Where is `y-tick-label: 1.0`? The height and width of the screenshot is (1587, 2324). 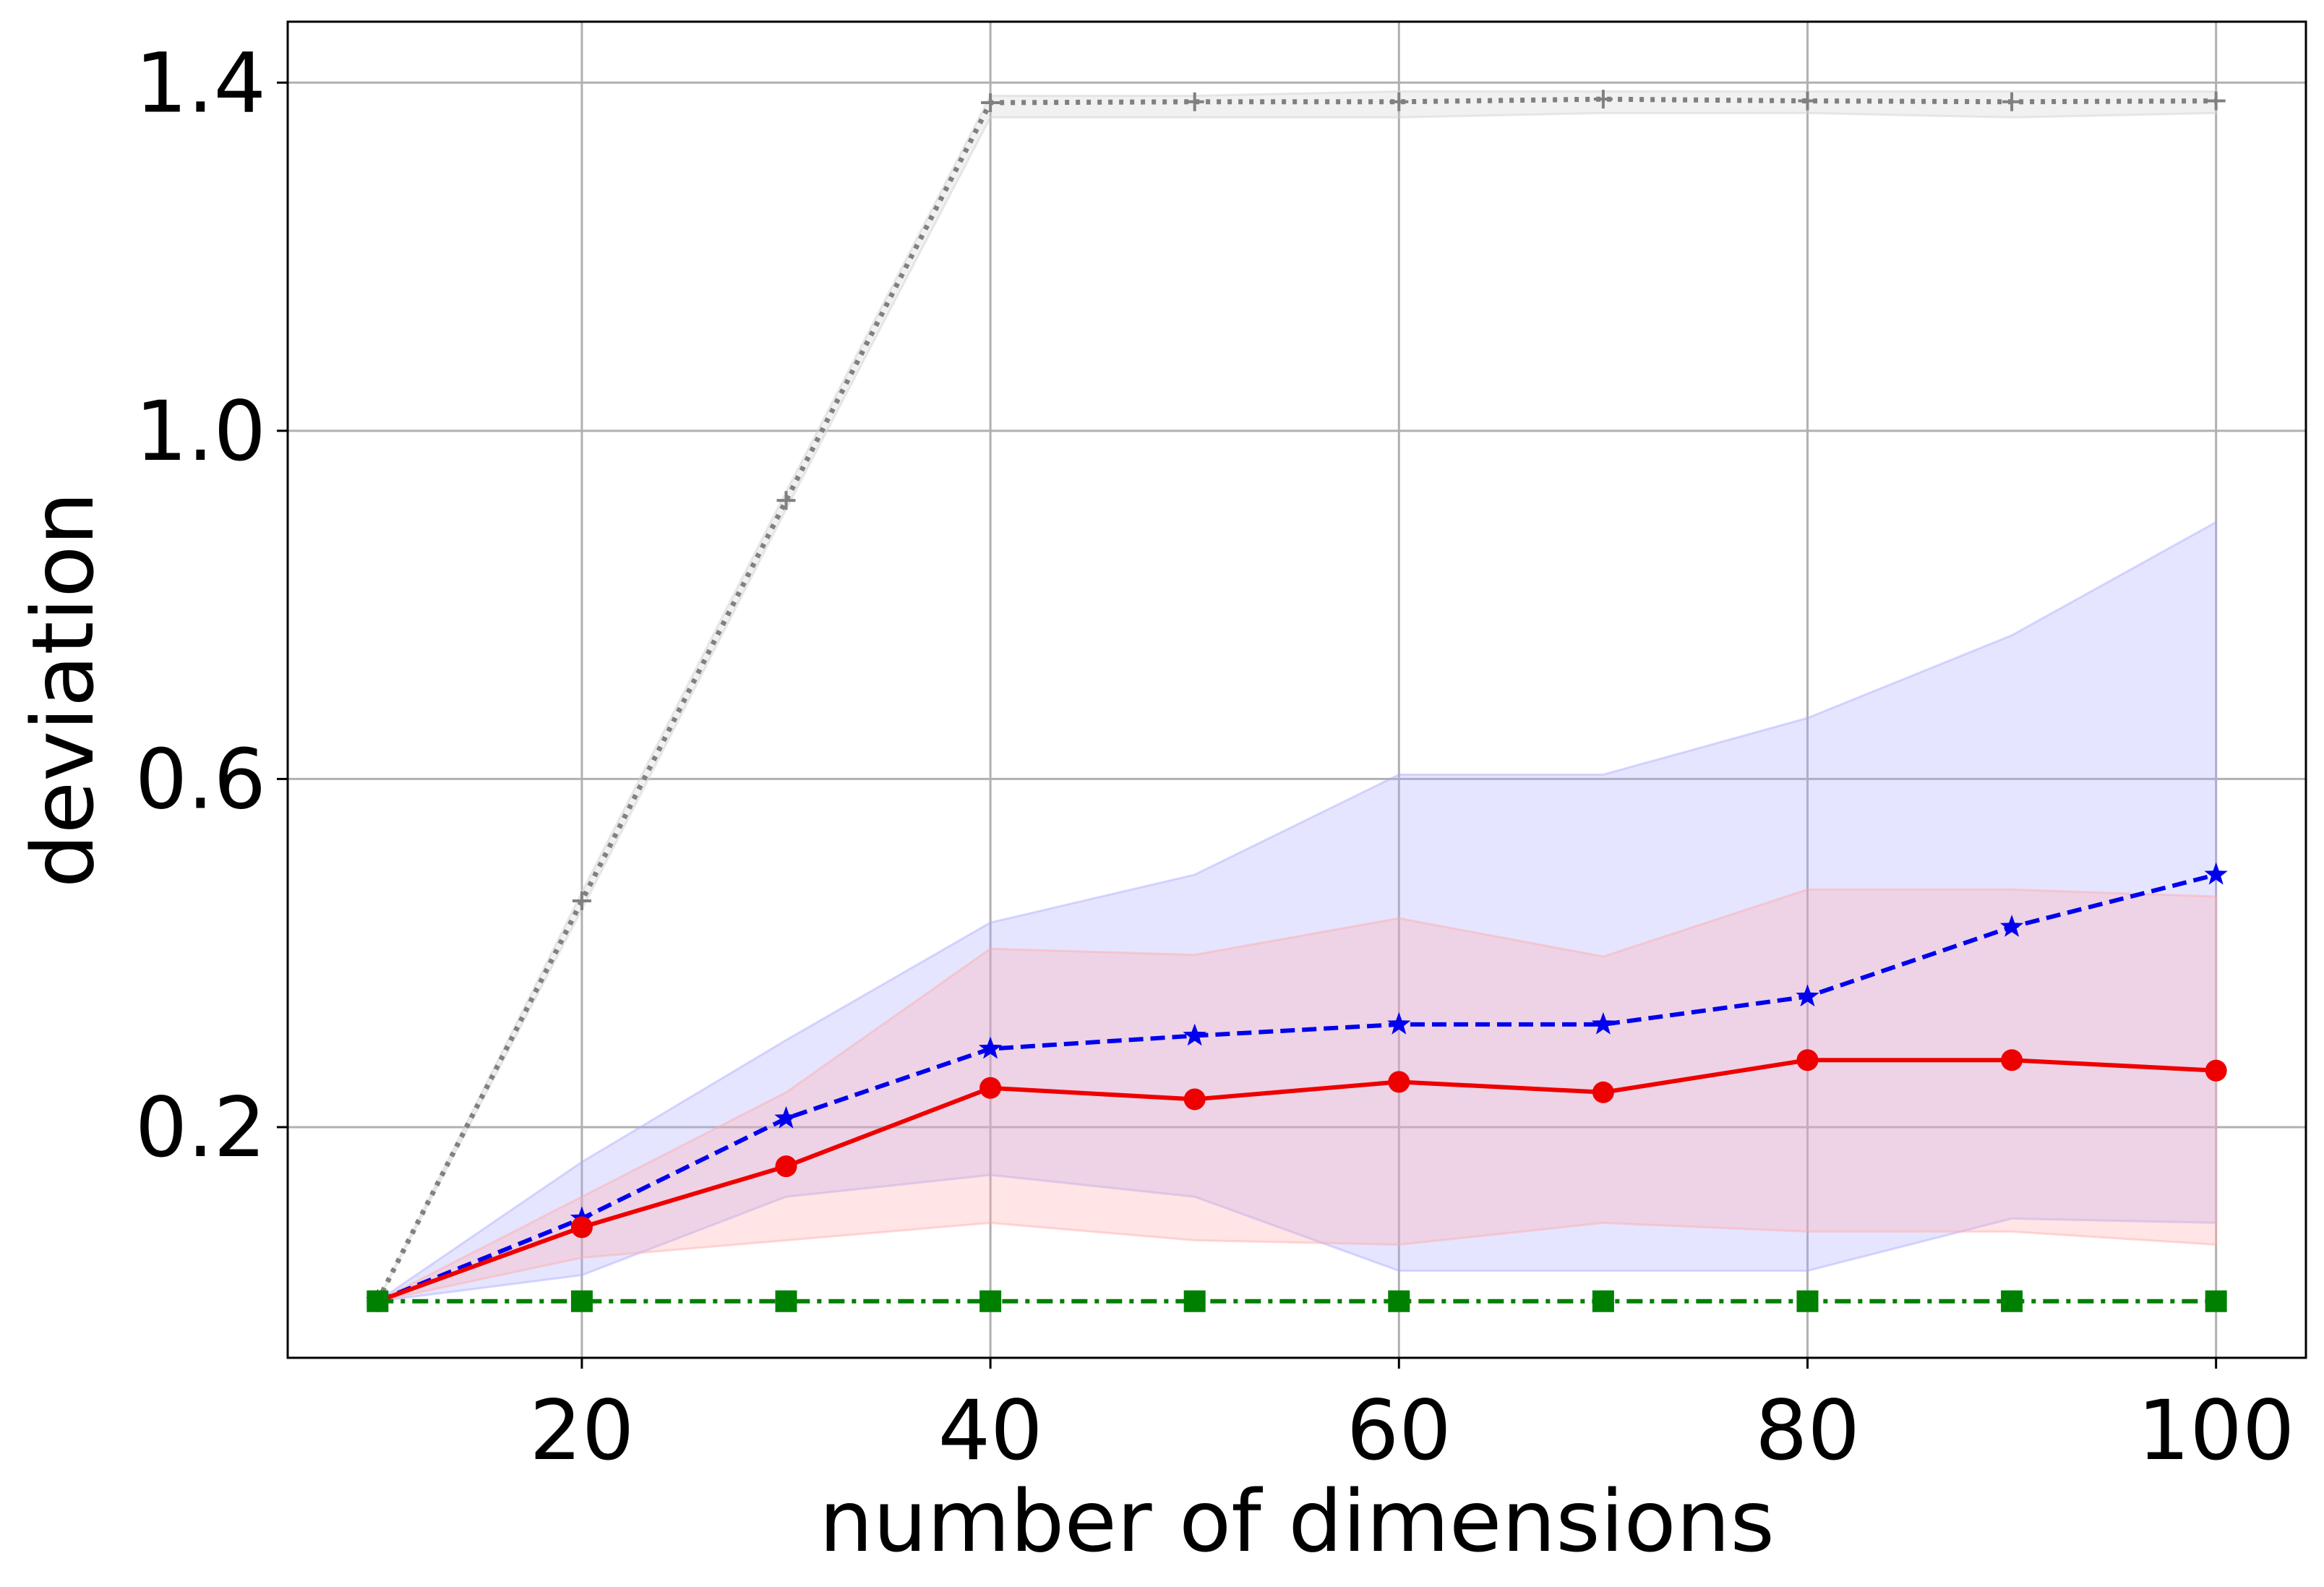
y-tick-label: 1.0 is located at coordinates (200, 431).